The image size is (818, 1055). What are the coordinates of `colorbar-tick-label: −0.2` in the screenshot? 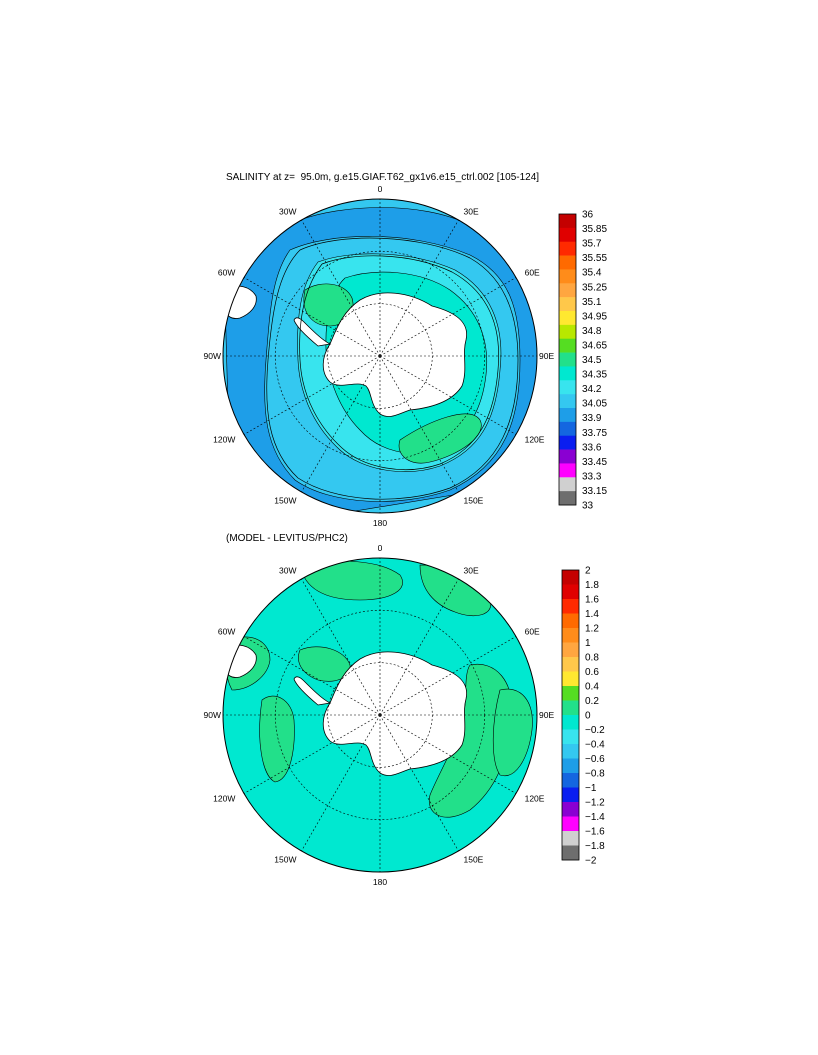 It's located at (595, 730).